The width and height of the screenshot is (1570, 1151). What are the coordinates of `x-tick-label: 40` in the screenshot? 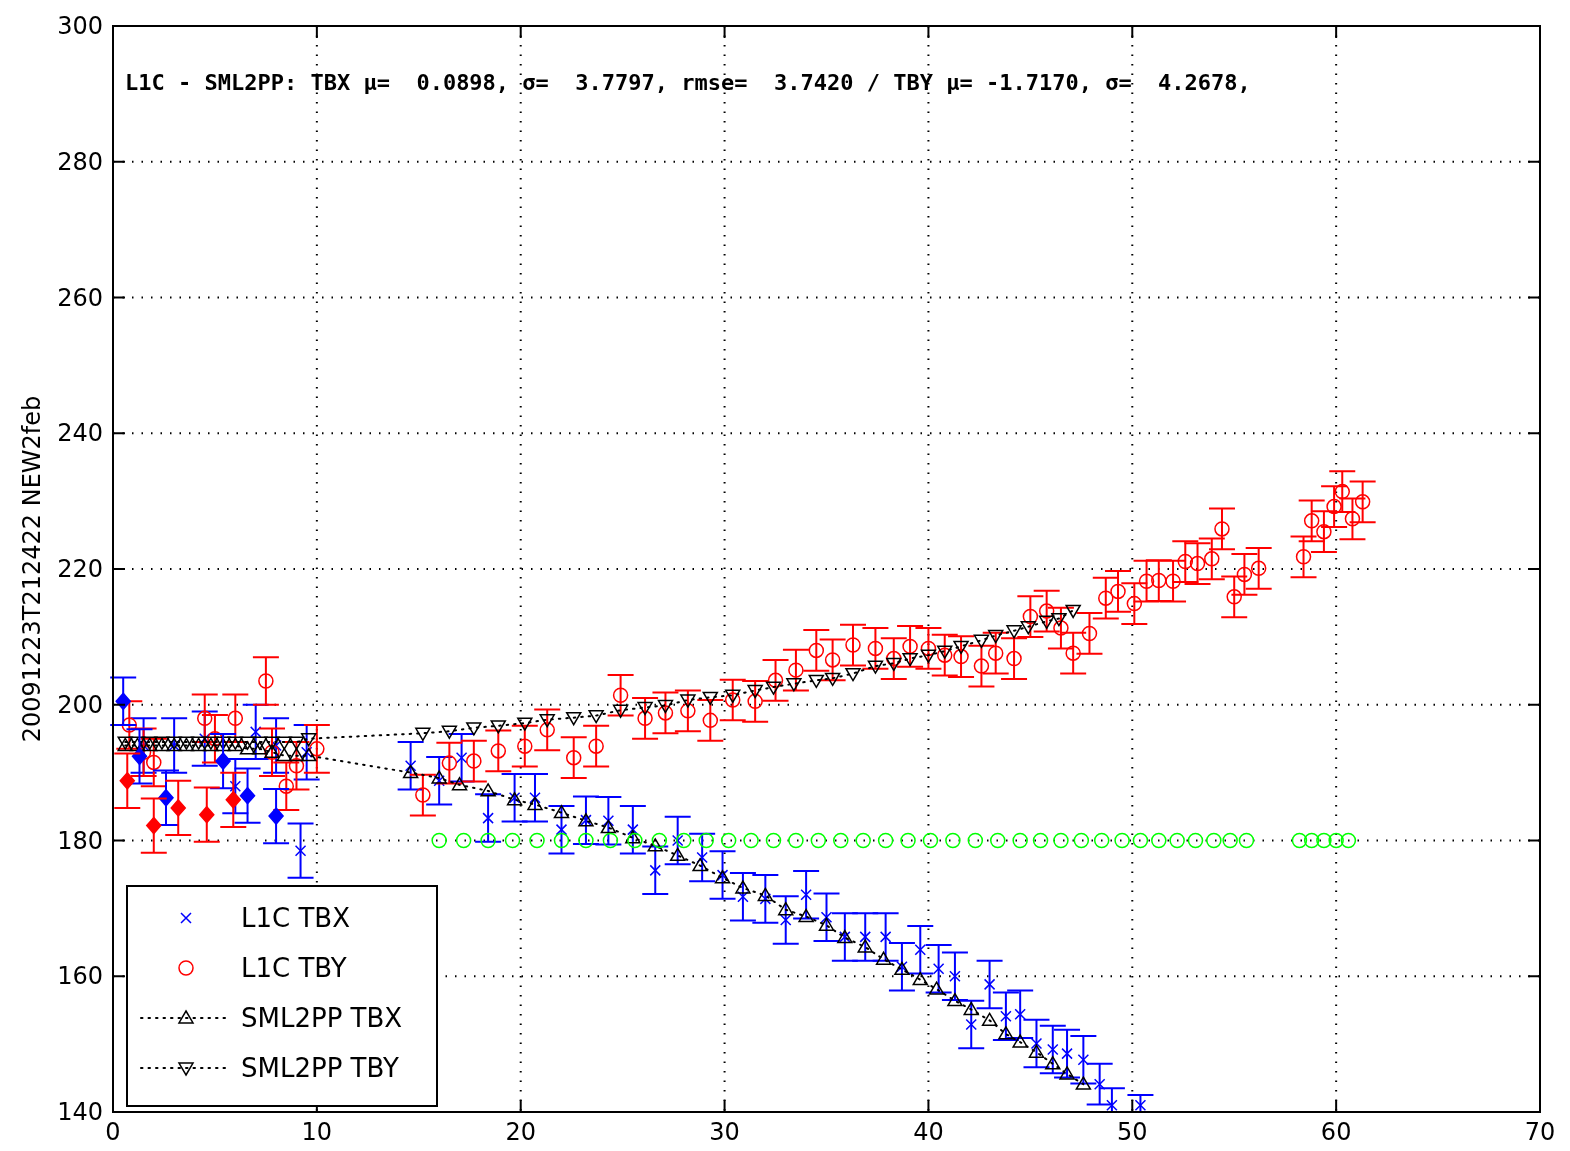 It's located at (928, 1132).